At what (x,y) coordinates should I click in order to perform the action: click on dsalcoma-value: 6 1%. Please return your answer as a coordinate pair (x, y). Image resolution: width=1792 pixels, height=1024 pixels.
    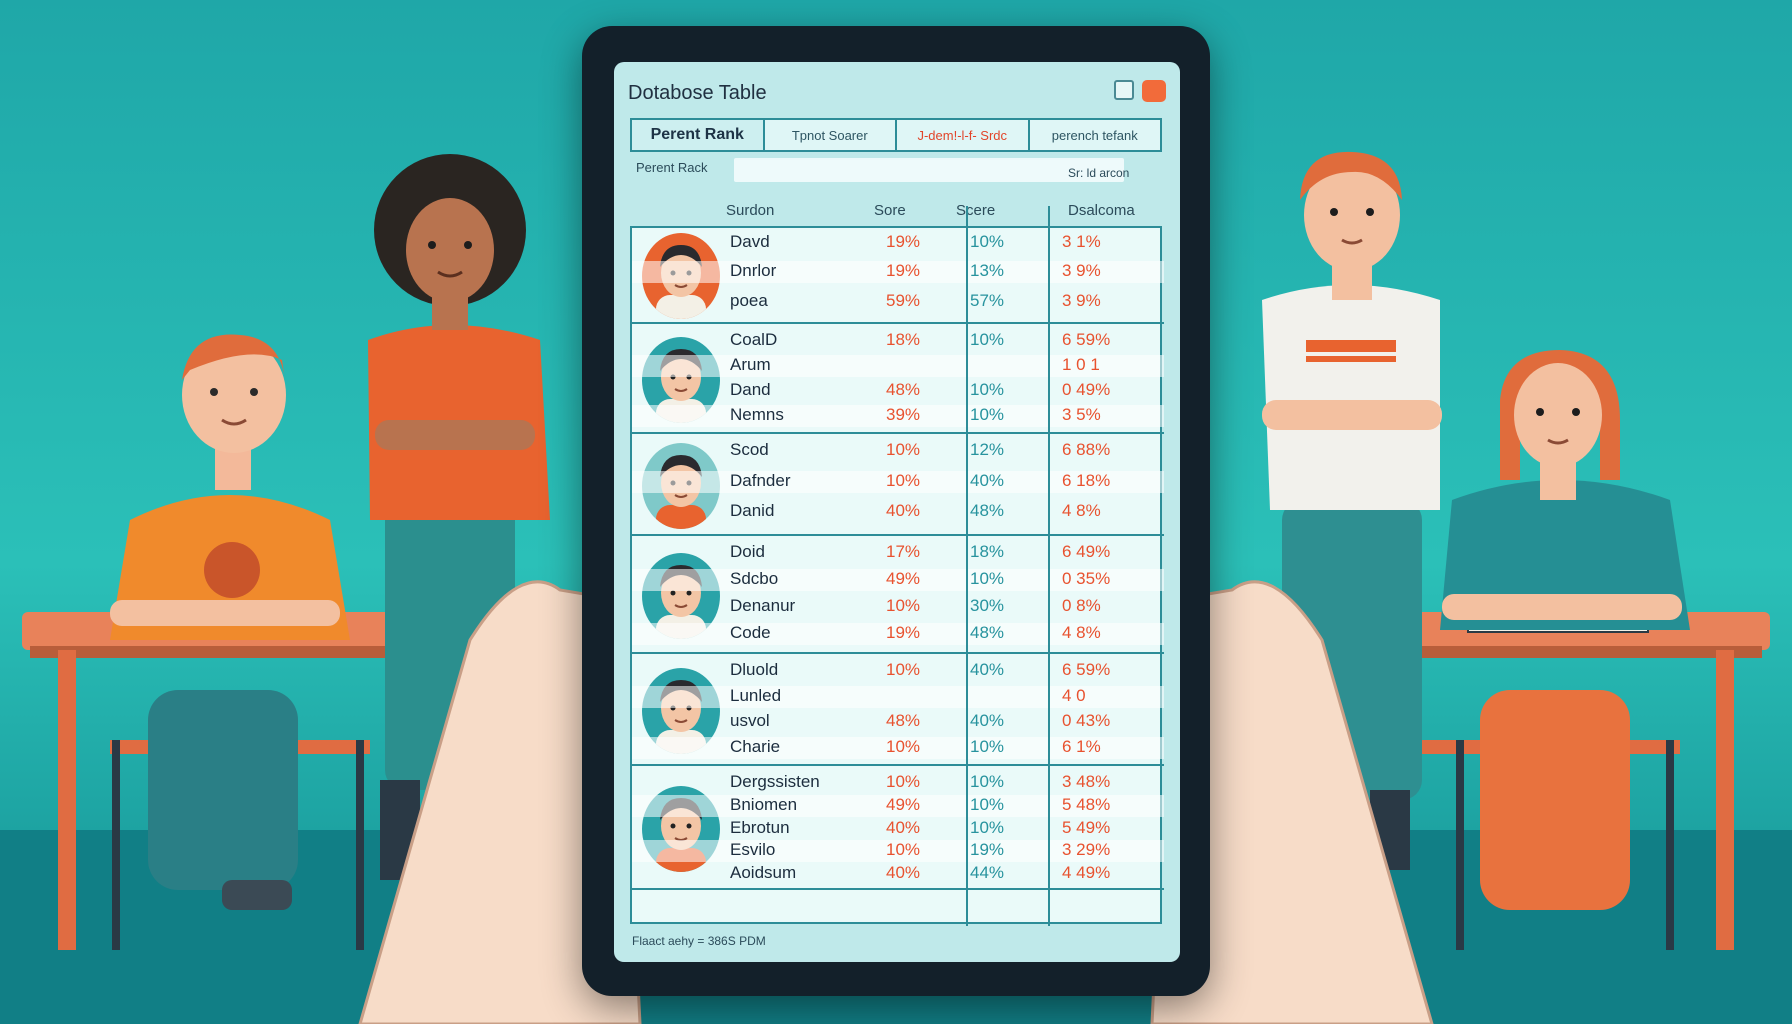
    Looking at the image, I should click on (1081, 746).